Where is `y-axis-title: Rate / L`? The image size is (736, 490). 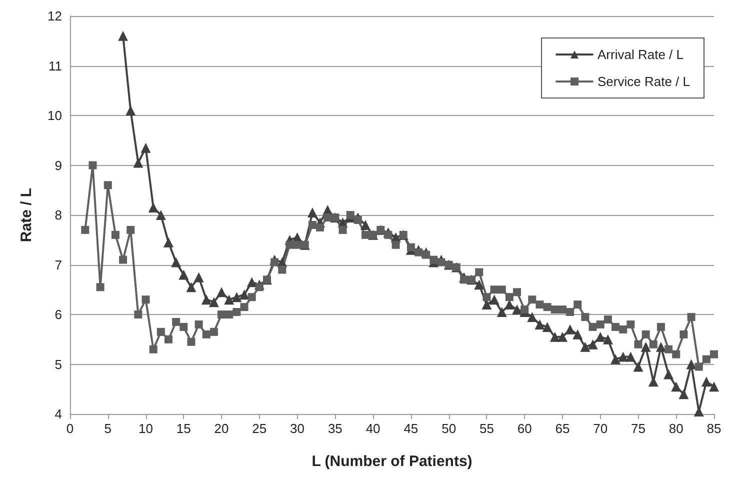 y-axis-title: Rate / L is located at coordinates (26, 215).